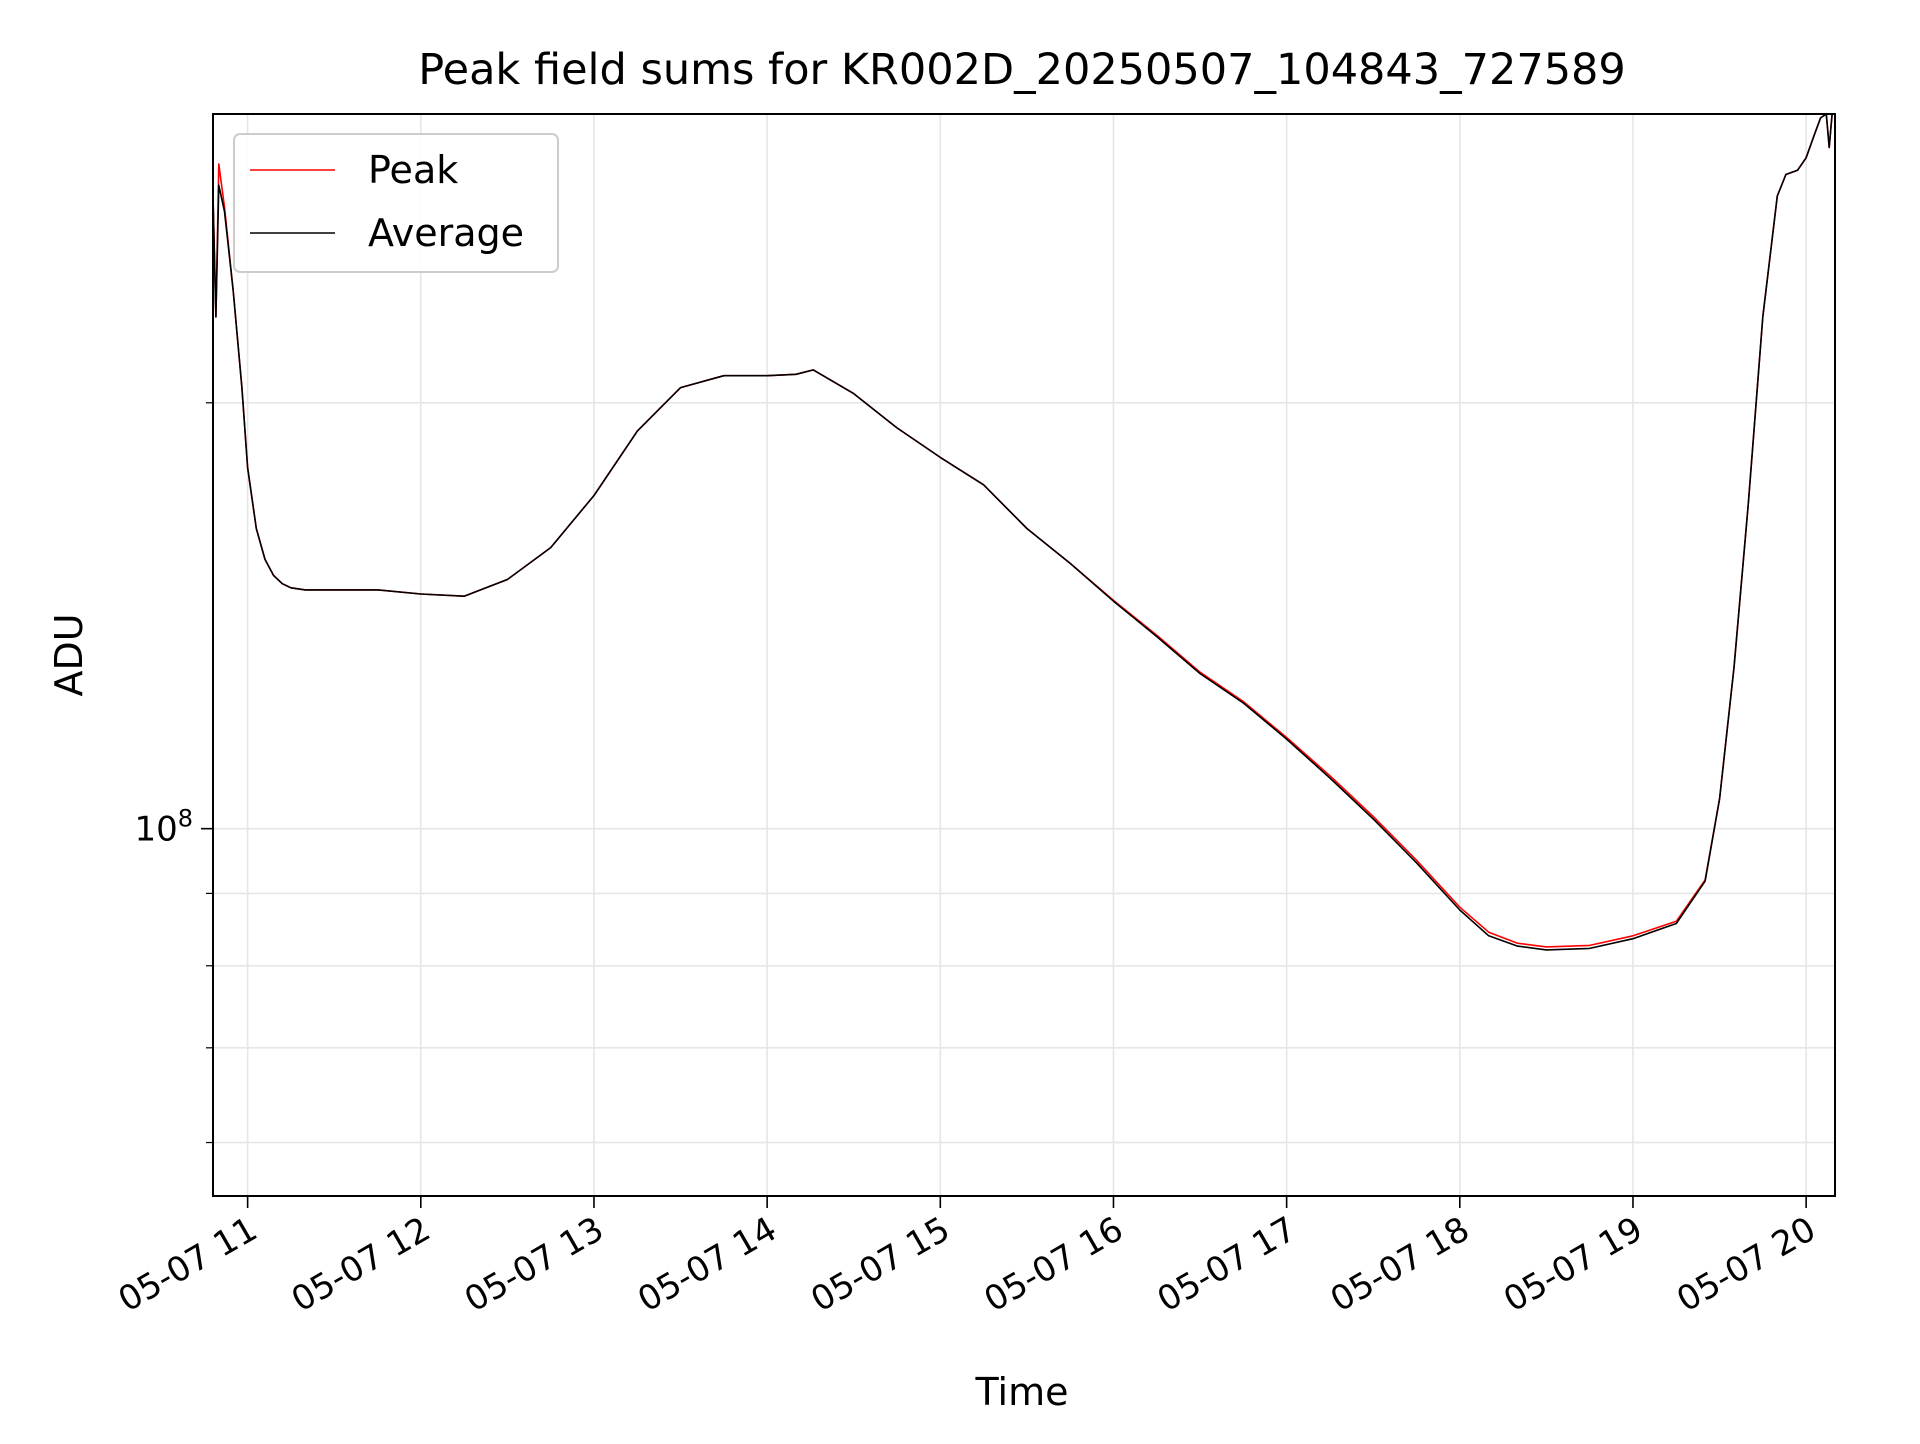 The image size is (1920, 1444). I want to click on x-axis-label: Time, so click(1022, 1392).